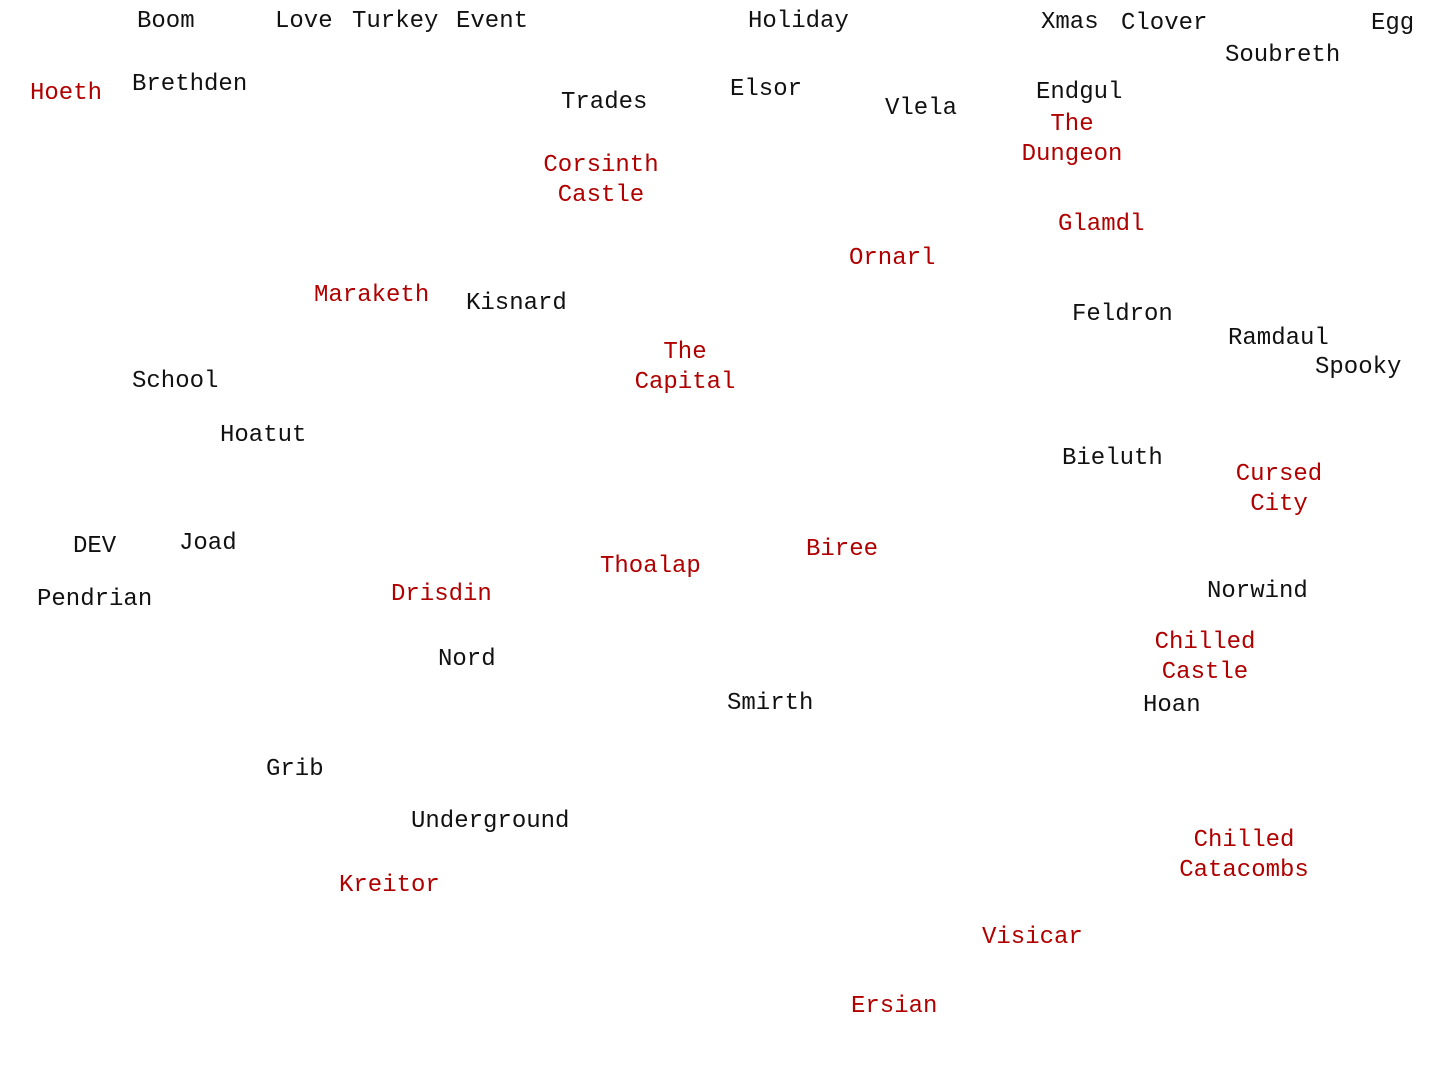 The width and height of the screenshot is (1440, 1080). I want to click on location-label: Cursed City, so click(1279, 489).